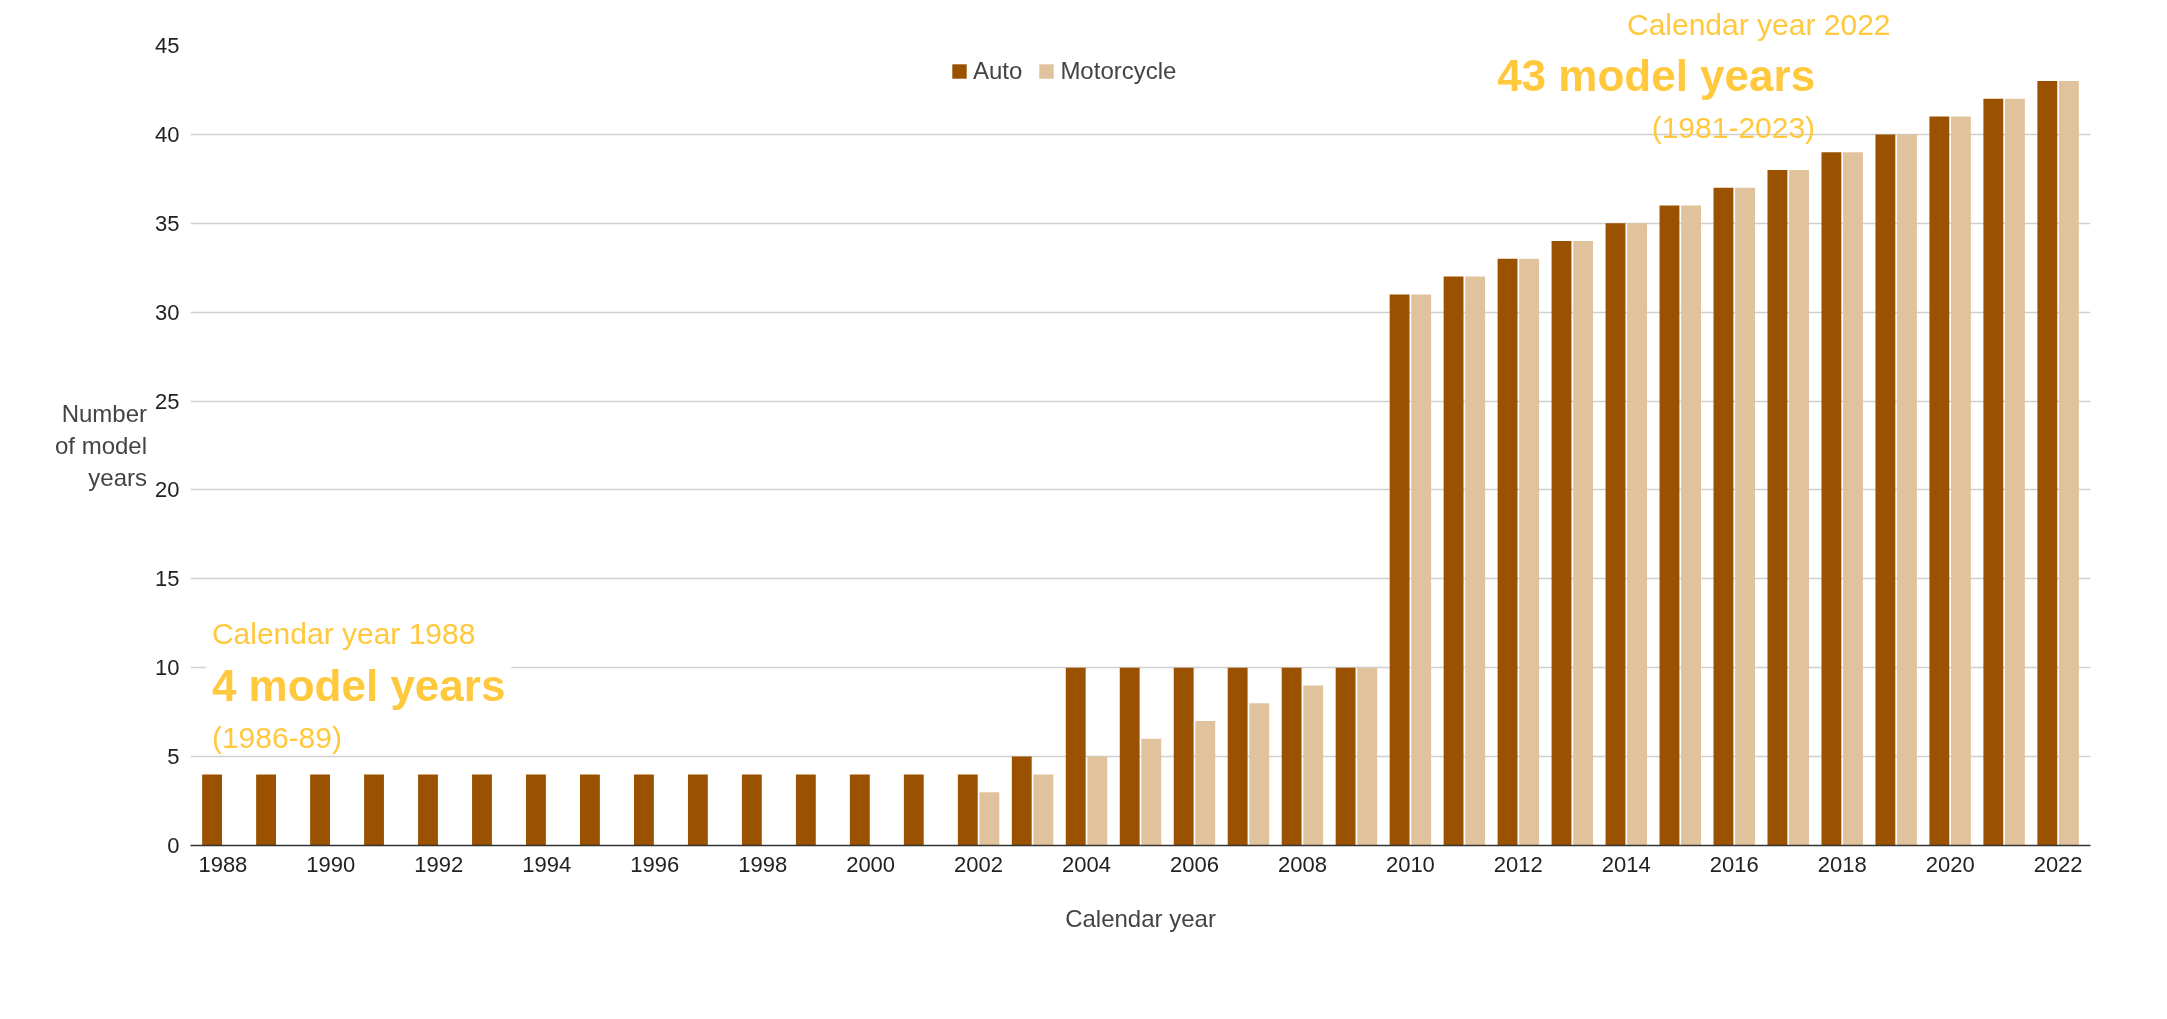 This screenshot has height=1019, width=2167. Describe the element at coordinates (1734, 864) in the screenshot. I see `x-tick-label: 2016` at that location.